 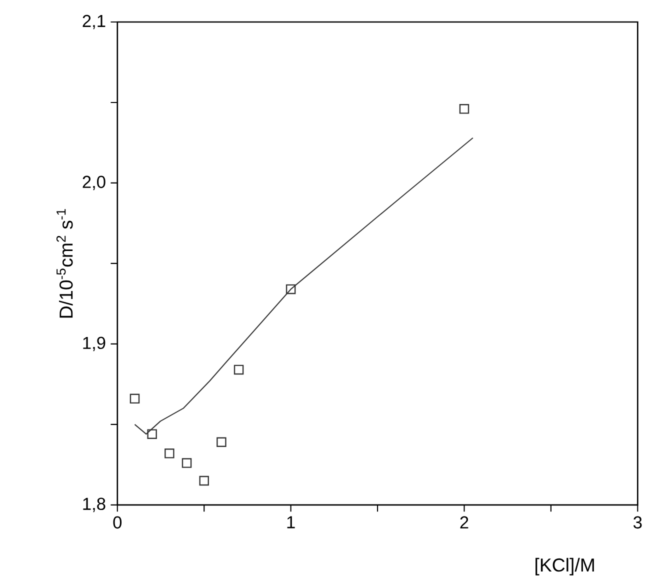 What do you see at coordinates (117, 522) in the screenshot?
I see `x-tick-label: 0` at bounding box center [117, 522].